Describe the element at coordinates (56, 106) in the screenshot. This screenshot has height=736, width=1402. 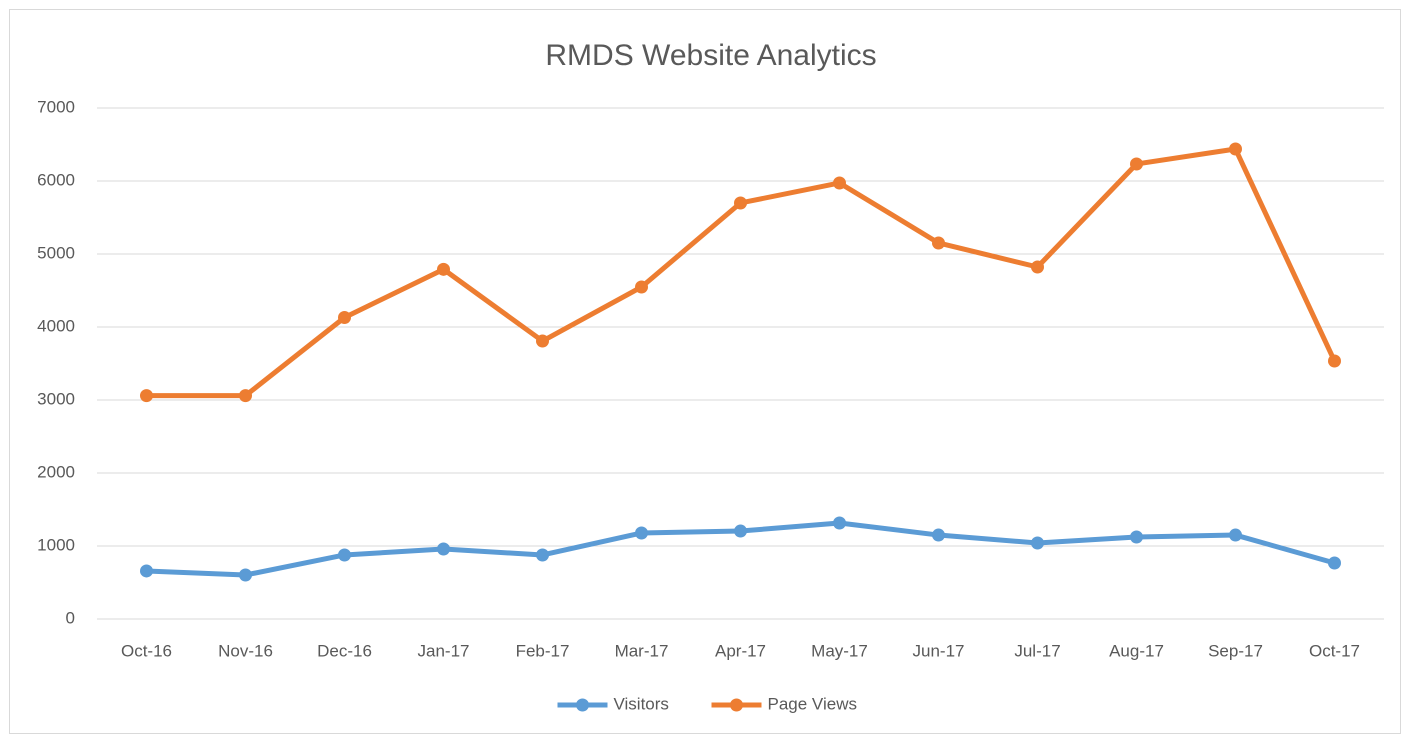
I see `y-tick-label: 7000` at that location.